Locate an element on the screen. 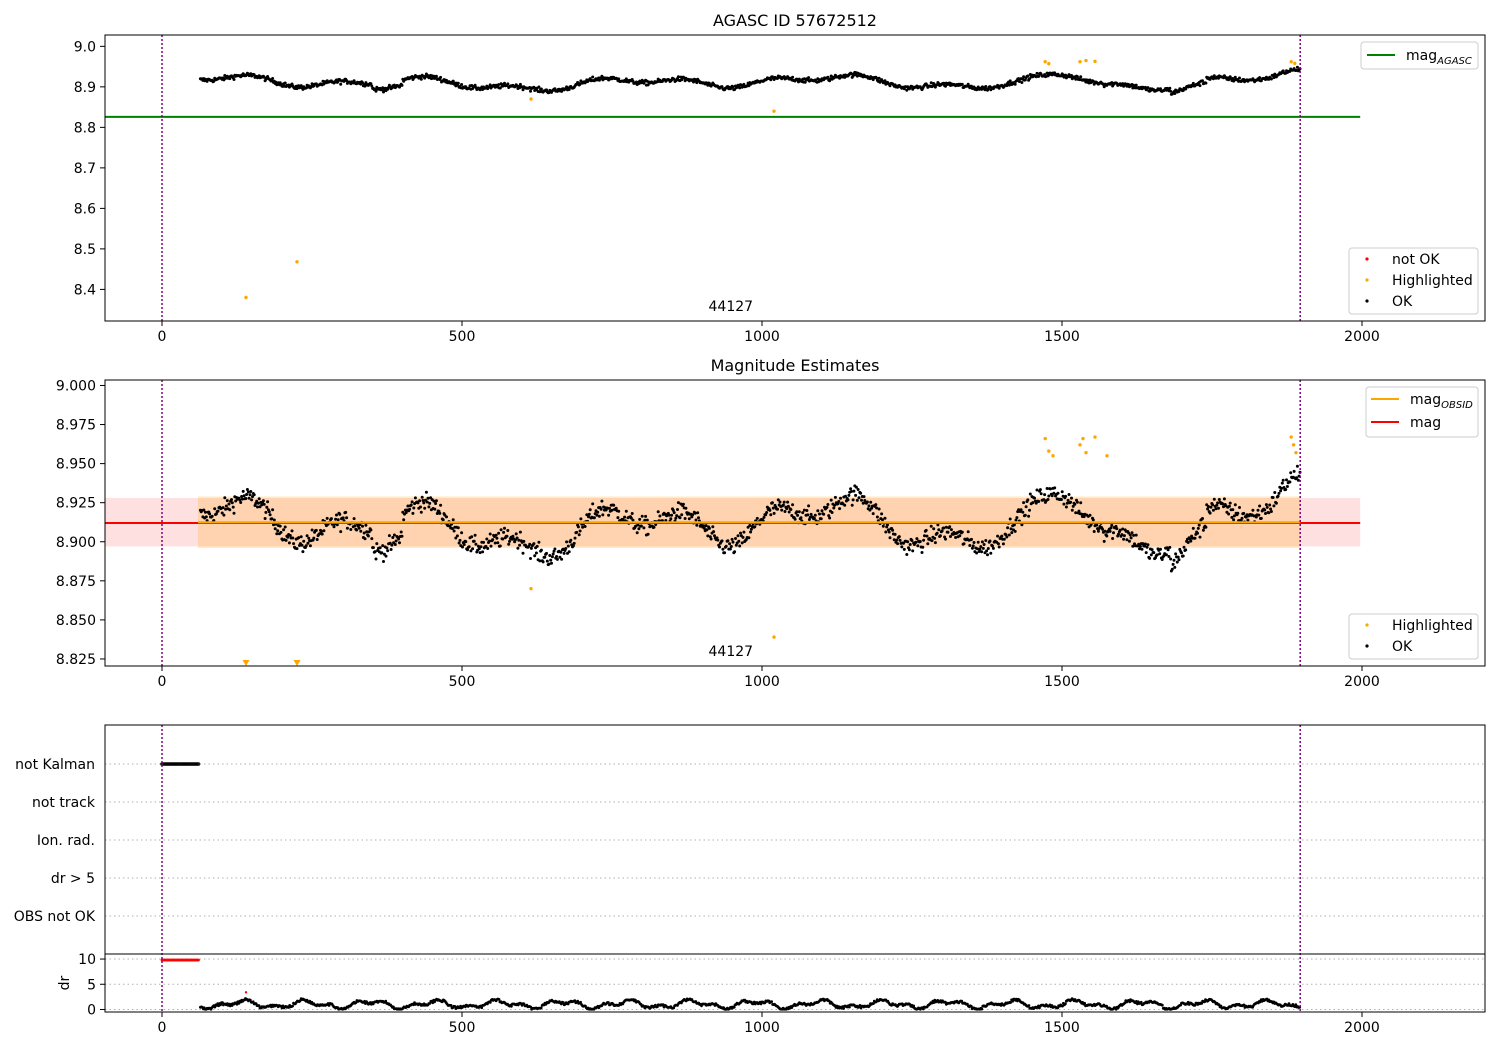 The width and height of the screenshot is (1500, 1050). x-tick-label: 1500 is located at coordinates (1062, 682).